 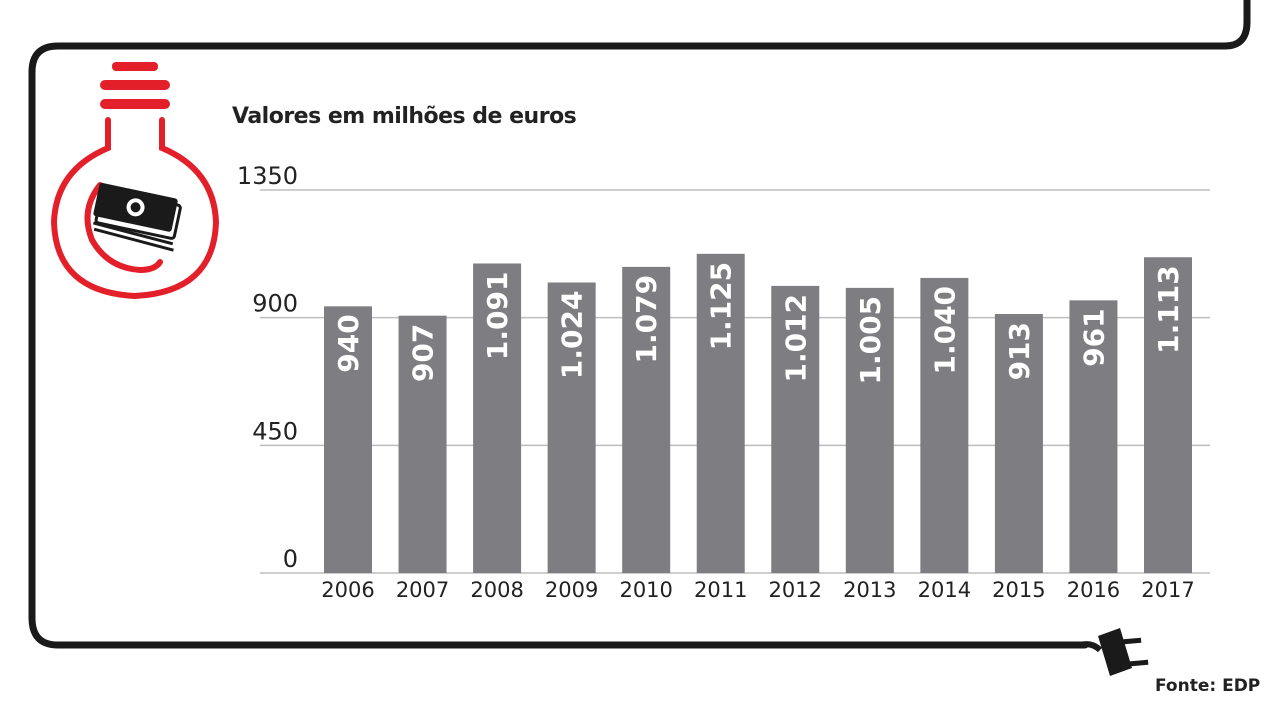 What do you see at coordinates (1236, 25) in the screenshot?
I see `frame-top` at bounding box center [1236, 25].